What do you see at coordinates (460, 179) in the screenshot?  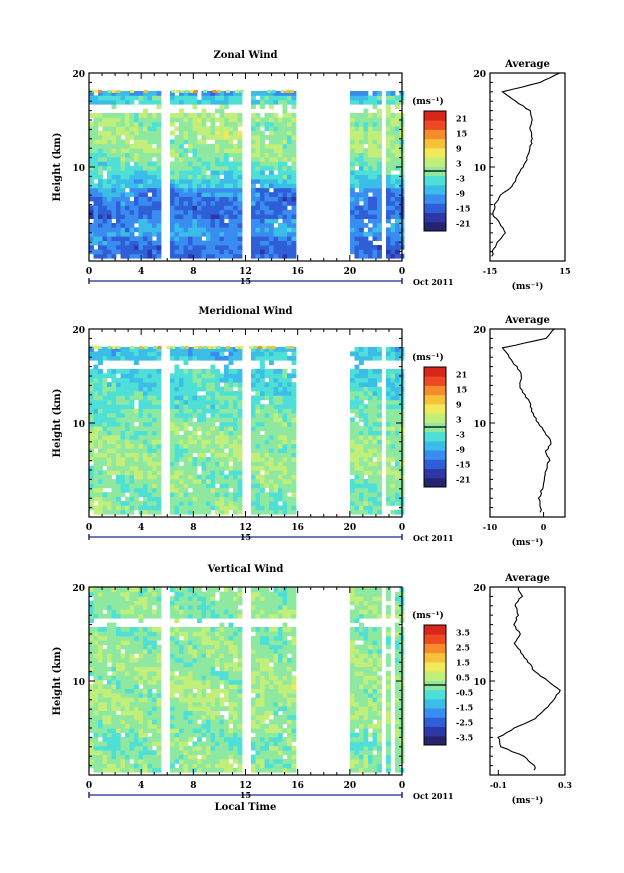 I see `colorbar-tick-label: -3` at bounding box center [460, 179].